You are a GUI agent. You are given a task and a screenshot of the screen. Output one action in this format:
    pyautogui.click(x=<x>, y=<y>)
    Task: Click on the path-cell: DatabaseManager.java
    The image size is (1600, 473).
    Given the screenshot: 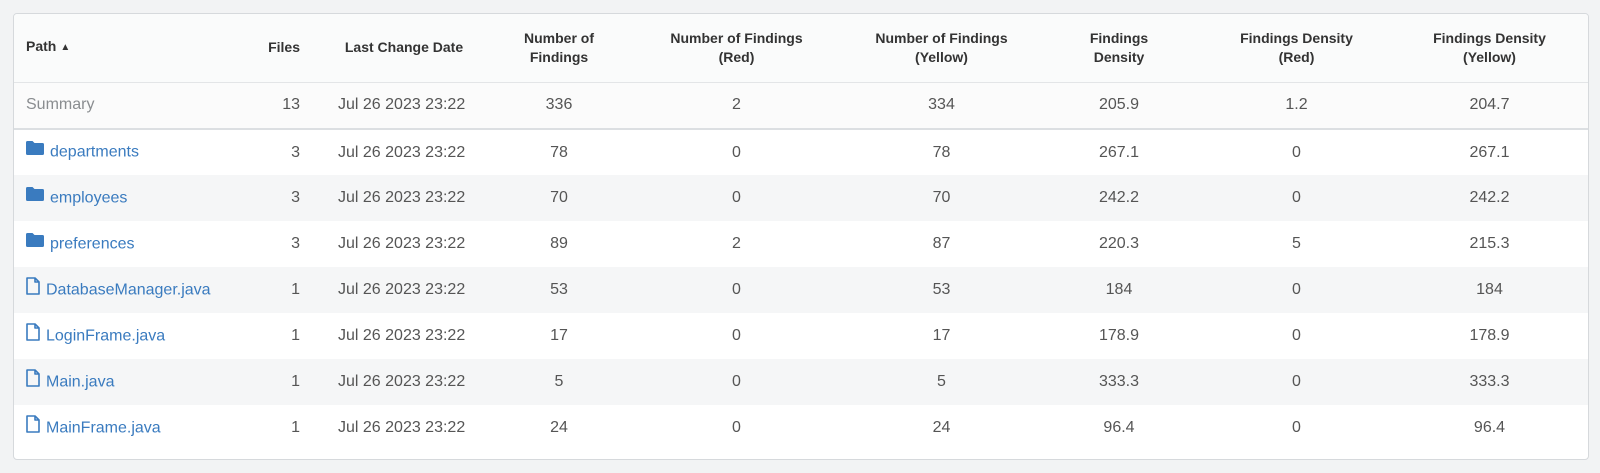 What is the action you would take?
    pyautogui.click(x=134, y=290)
    